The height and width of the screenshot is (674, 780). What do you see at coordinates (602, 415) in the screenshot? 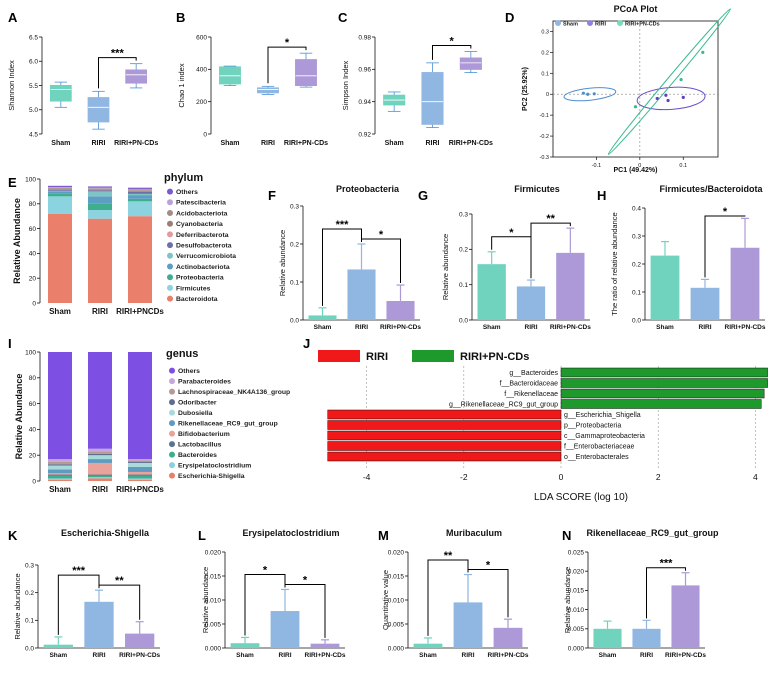
I see `lda-feature-label: g__Escherichia_Shigella` at bounding box center [602, 415].